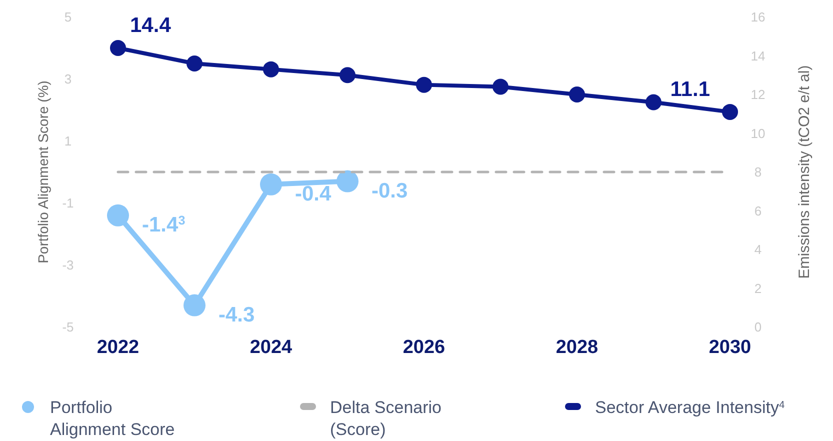  What do you see at coordinates (690, 89) in the screenshot?
I see `data-label: 11.1` at bounding box center [690, 89].